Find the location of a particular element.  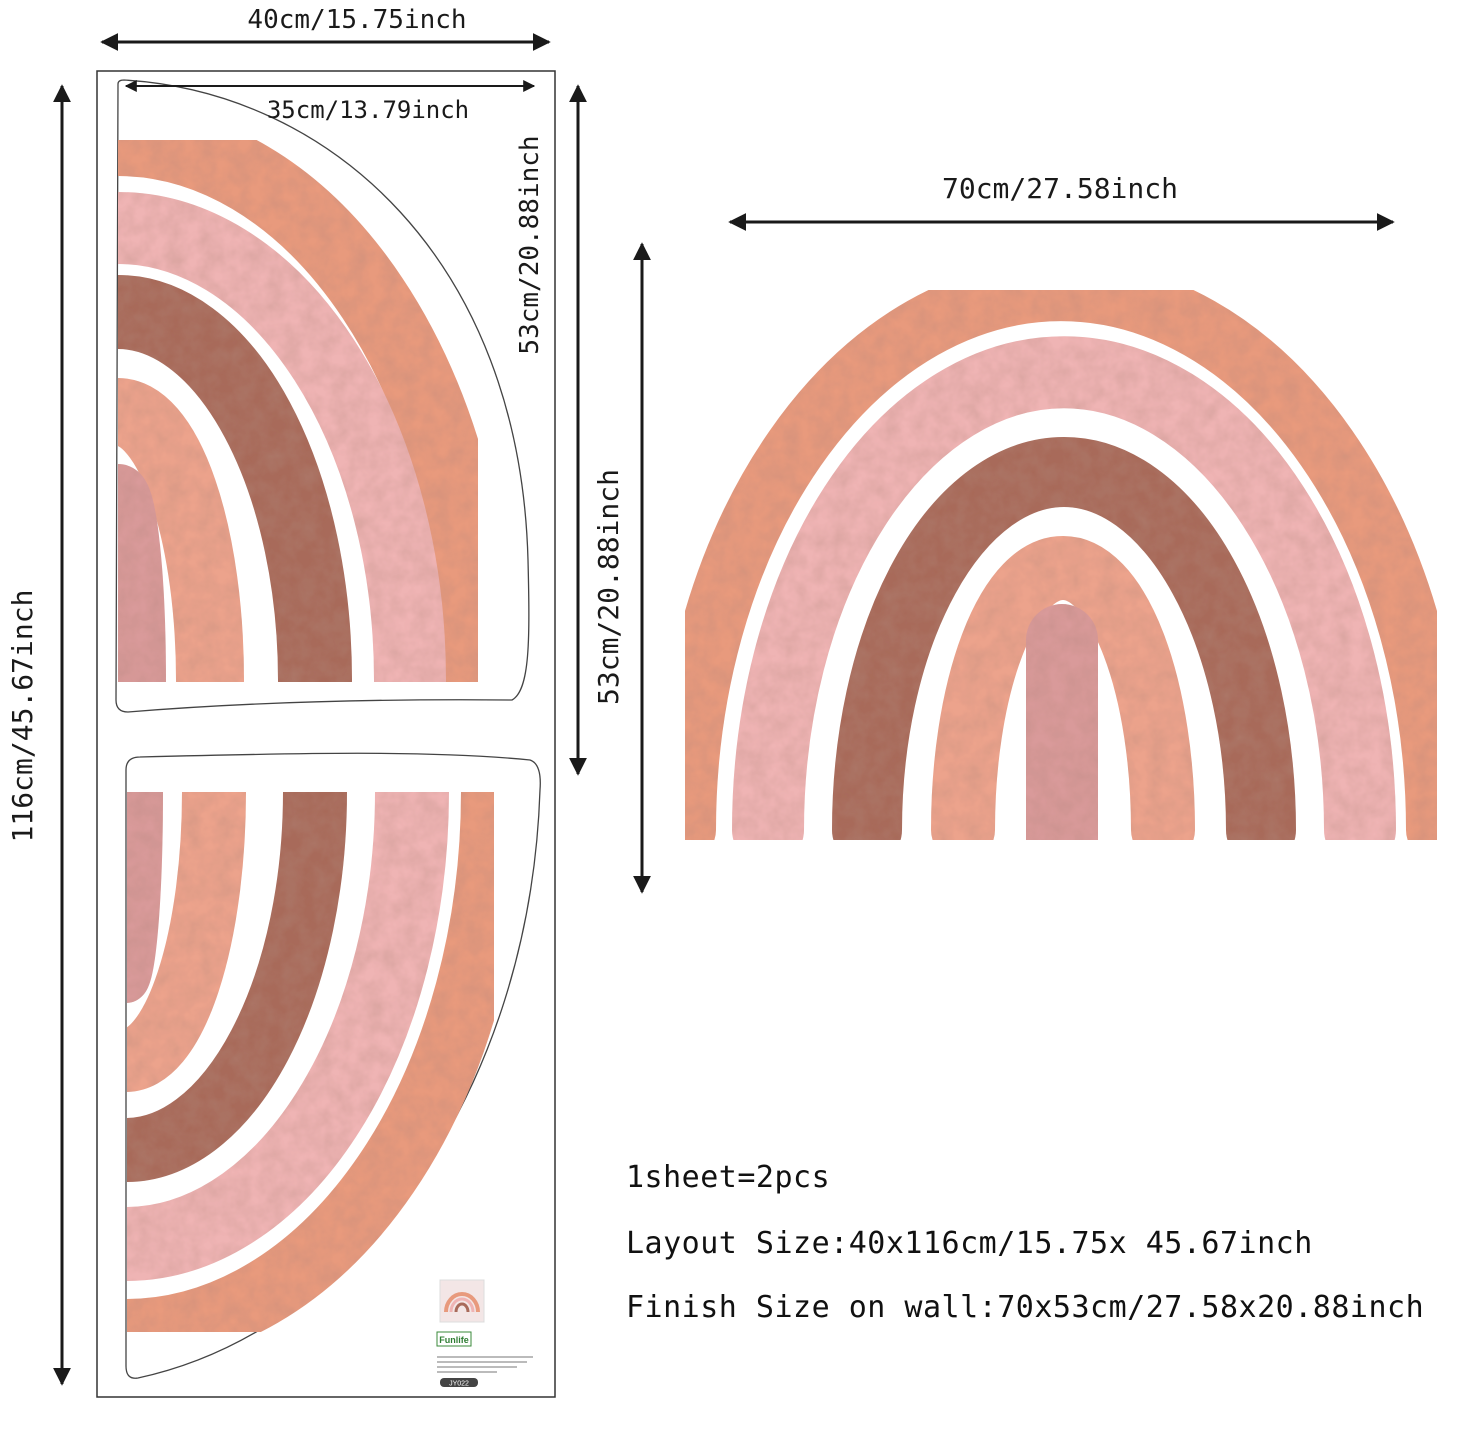

product-label: Funlife JY022 is located at coordinates (484, 1333).